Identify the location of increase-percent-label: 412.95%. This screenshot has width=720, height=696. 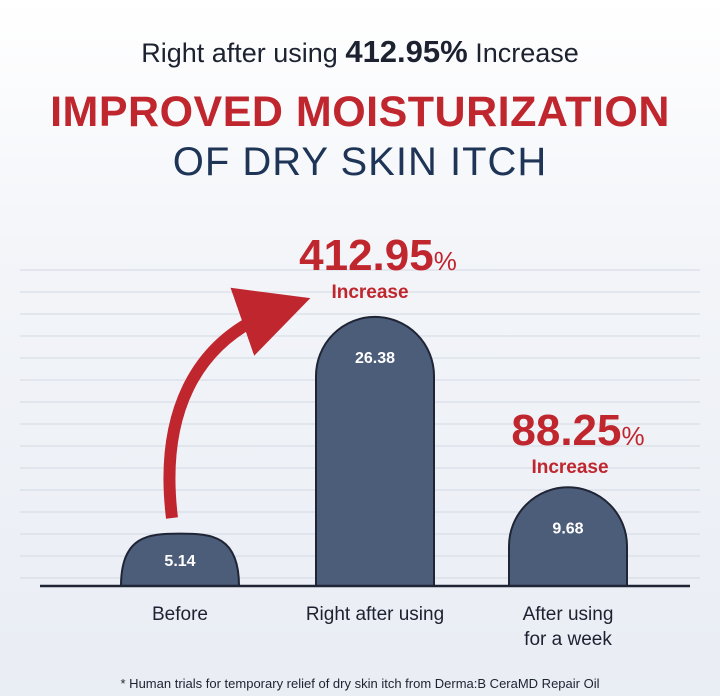
(378, 255).